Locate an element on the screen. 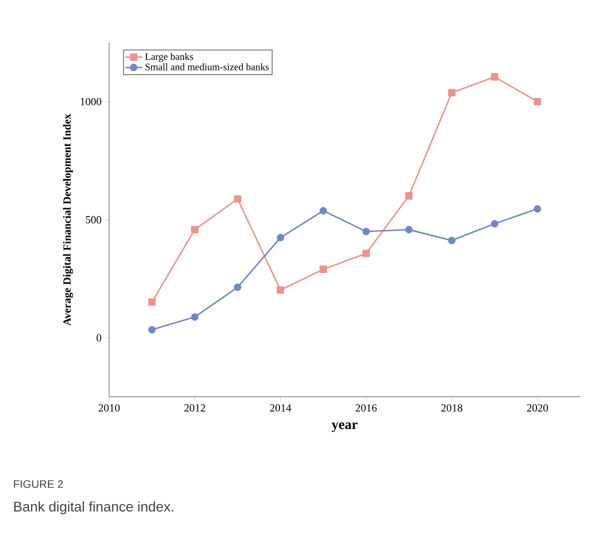  legend-label: Large banks is located at coordinates (169, 57).